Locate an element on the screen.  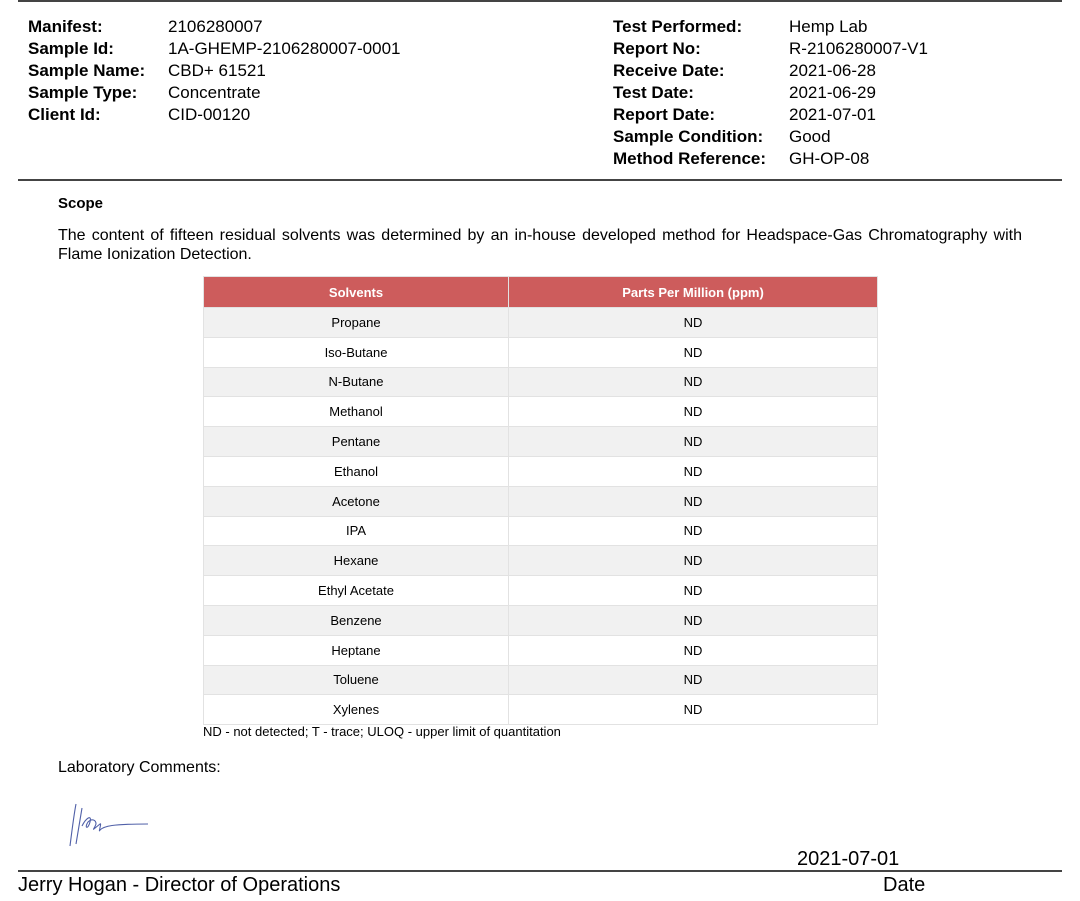
solvent-name: Propane is located at coordinates (356, 322).